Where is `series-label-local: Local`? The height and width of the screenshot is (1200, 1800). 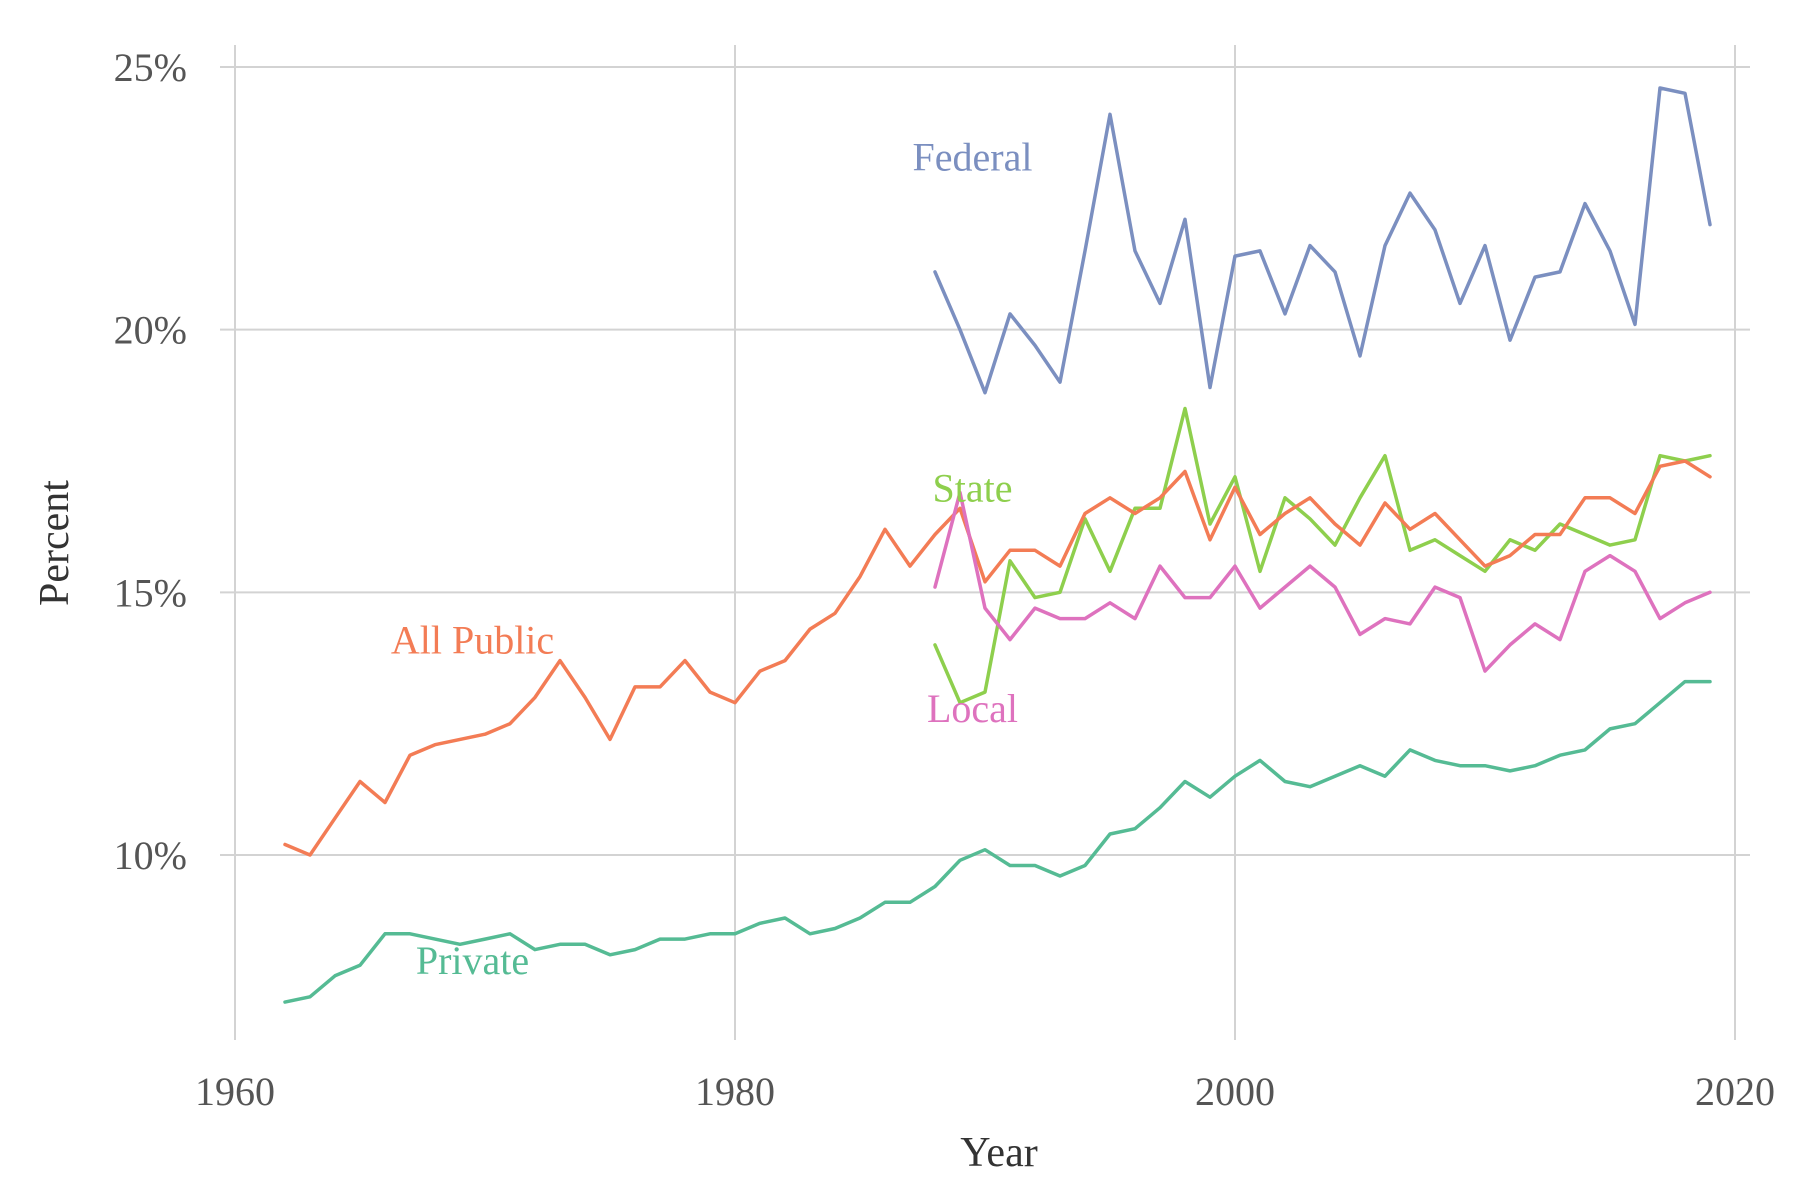
series-label-local: Local is located at coordinates (972, 708).